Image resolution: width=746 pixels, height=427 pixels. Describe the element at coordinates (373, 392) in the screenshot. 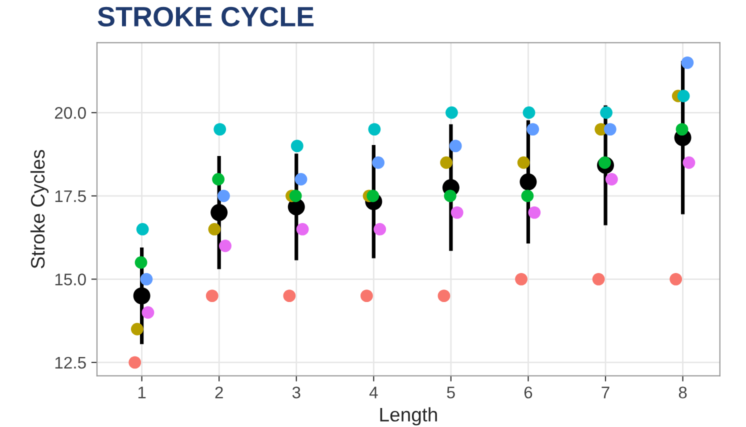

I see `x-tick-label: 4` at that location.